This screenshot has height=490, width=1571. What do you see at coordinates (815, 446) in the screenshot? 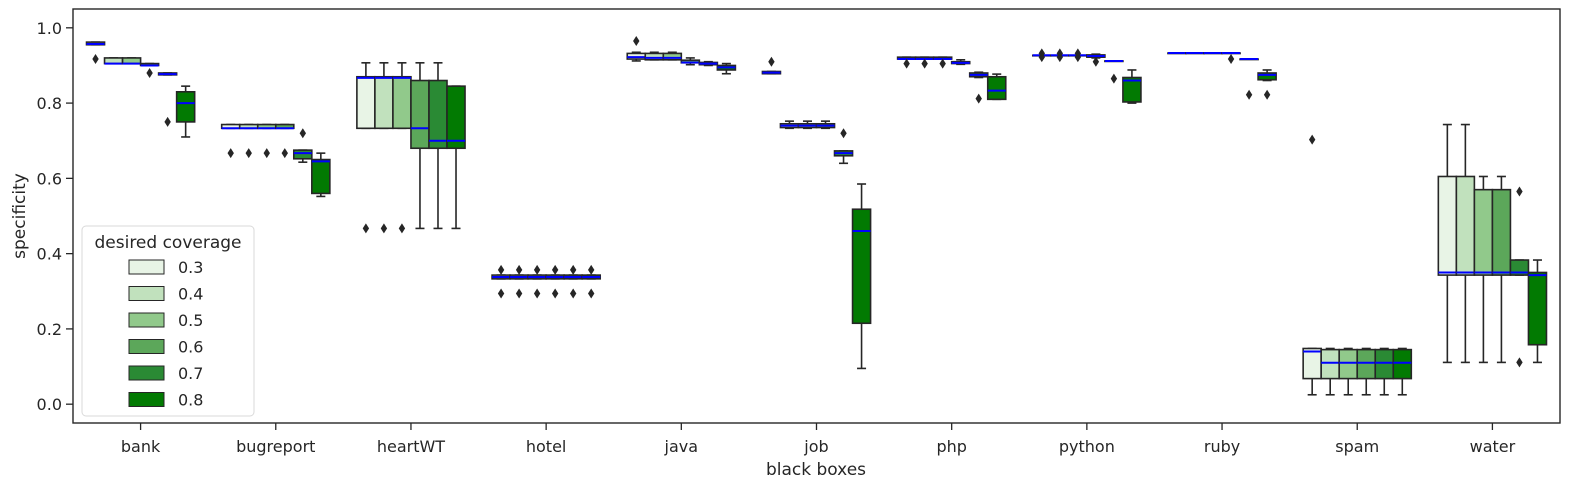
I see `x-tick-label: job` at bounding box center [815, 446].